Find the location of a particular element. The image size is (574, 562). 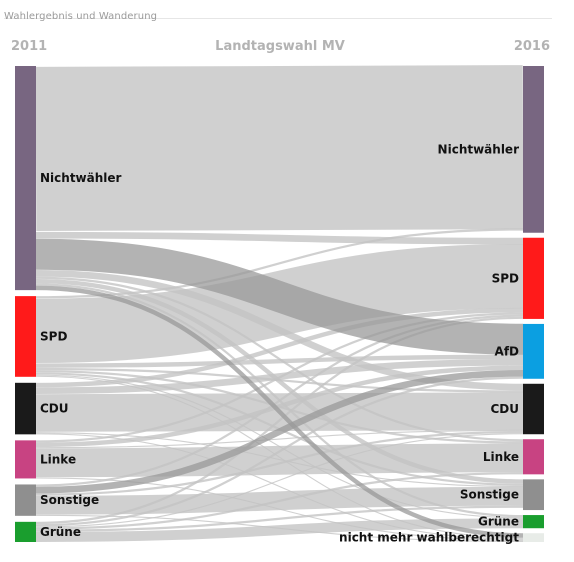

flow-gruene-to-cdu is located at coordinates (279, 480).